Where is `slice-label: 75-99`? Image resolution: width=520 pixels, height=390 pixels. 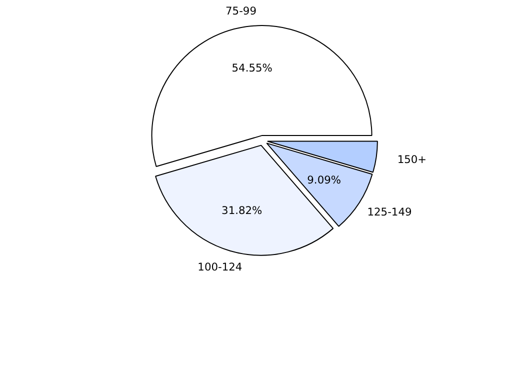 slice-label: 75-99 is located at coordinates (241, 11).